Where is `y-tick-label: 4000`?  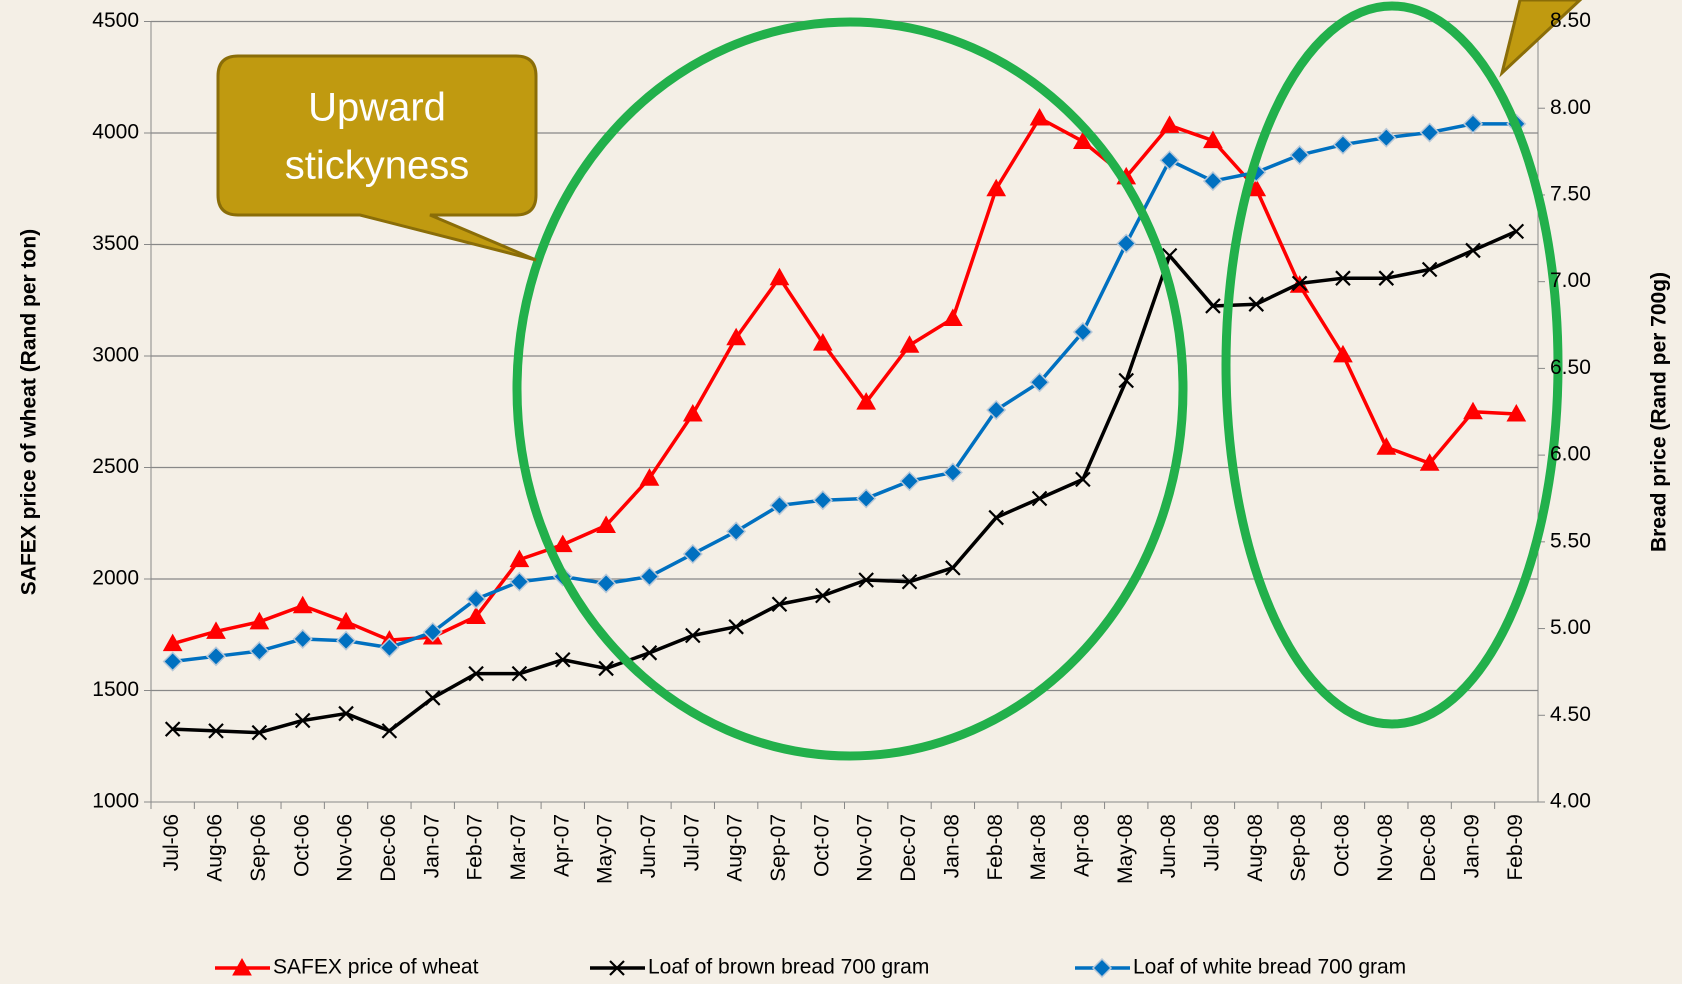 y-tick-label: 4000 is located at coordinates (115, 132).